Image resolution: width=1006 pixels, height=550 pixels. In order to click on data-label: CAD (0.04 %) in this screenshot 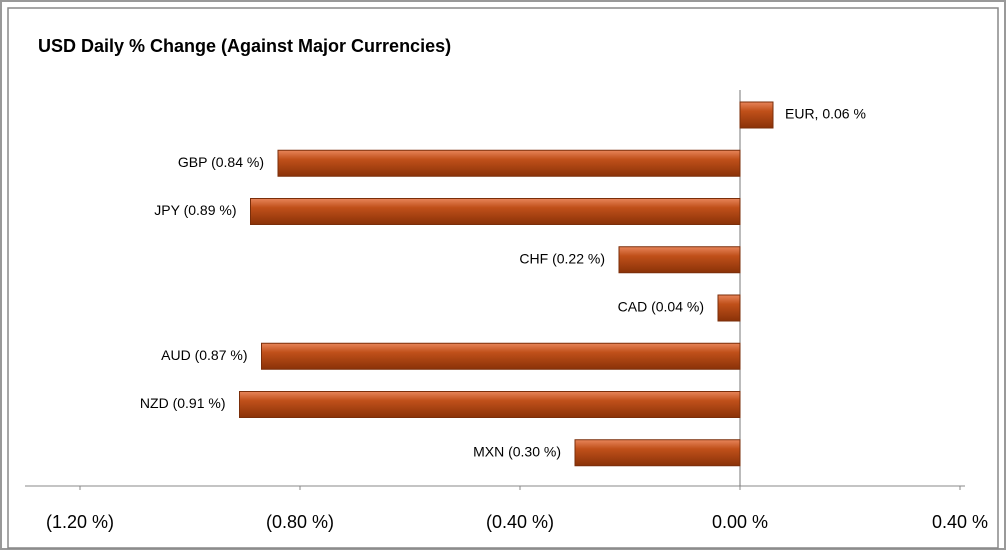, I will do `click(661, 307)`.